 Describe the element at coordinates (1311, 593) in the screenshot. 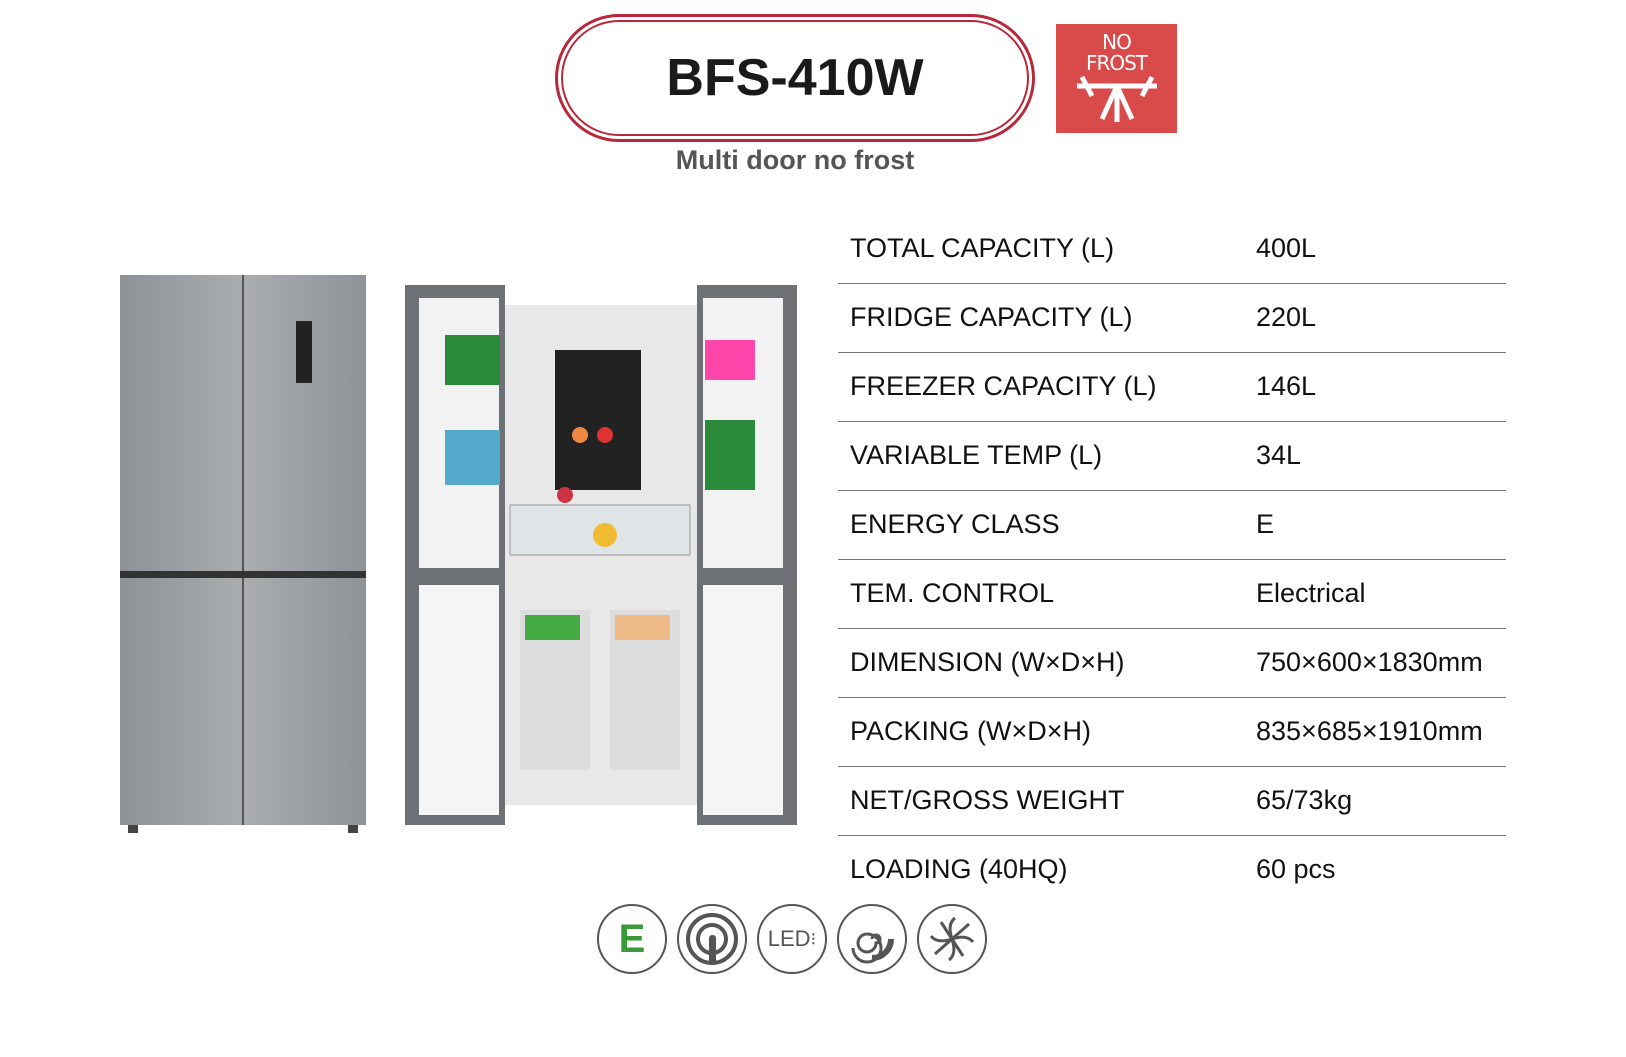

I see `spec-value: Electrical` at that location.